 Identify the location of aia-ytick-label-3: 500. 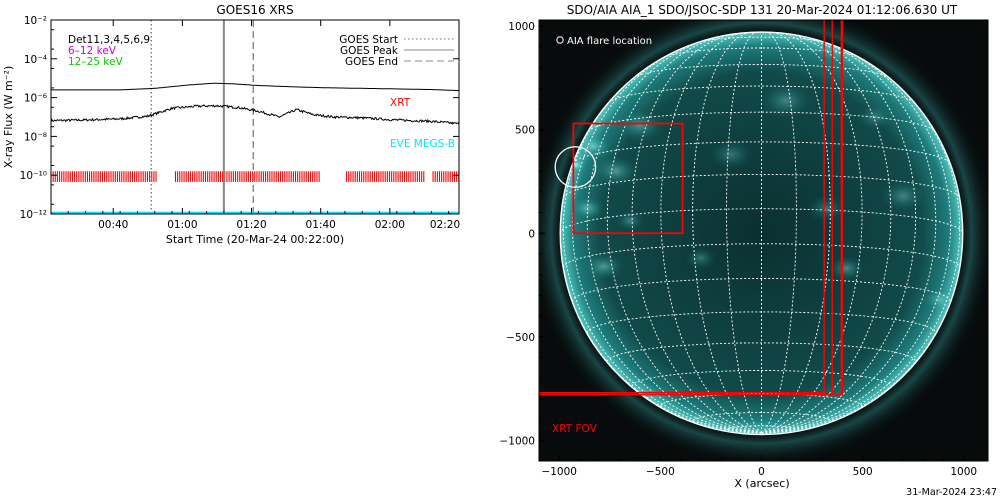
(525, 131).